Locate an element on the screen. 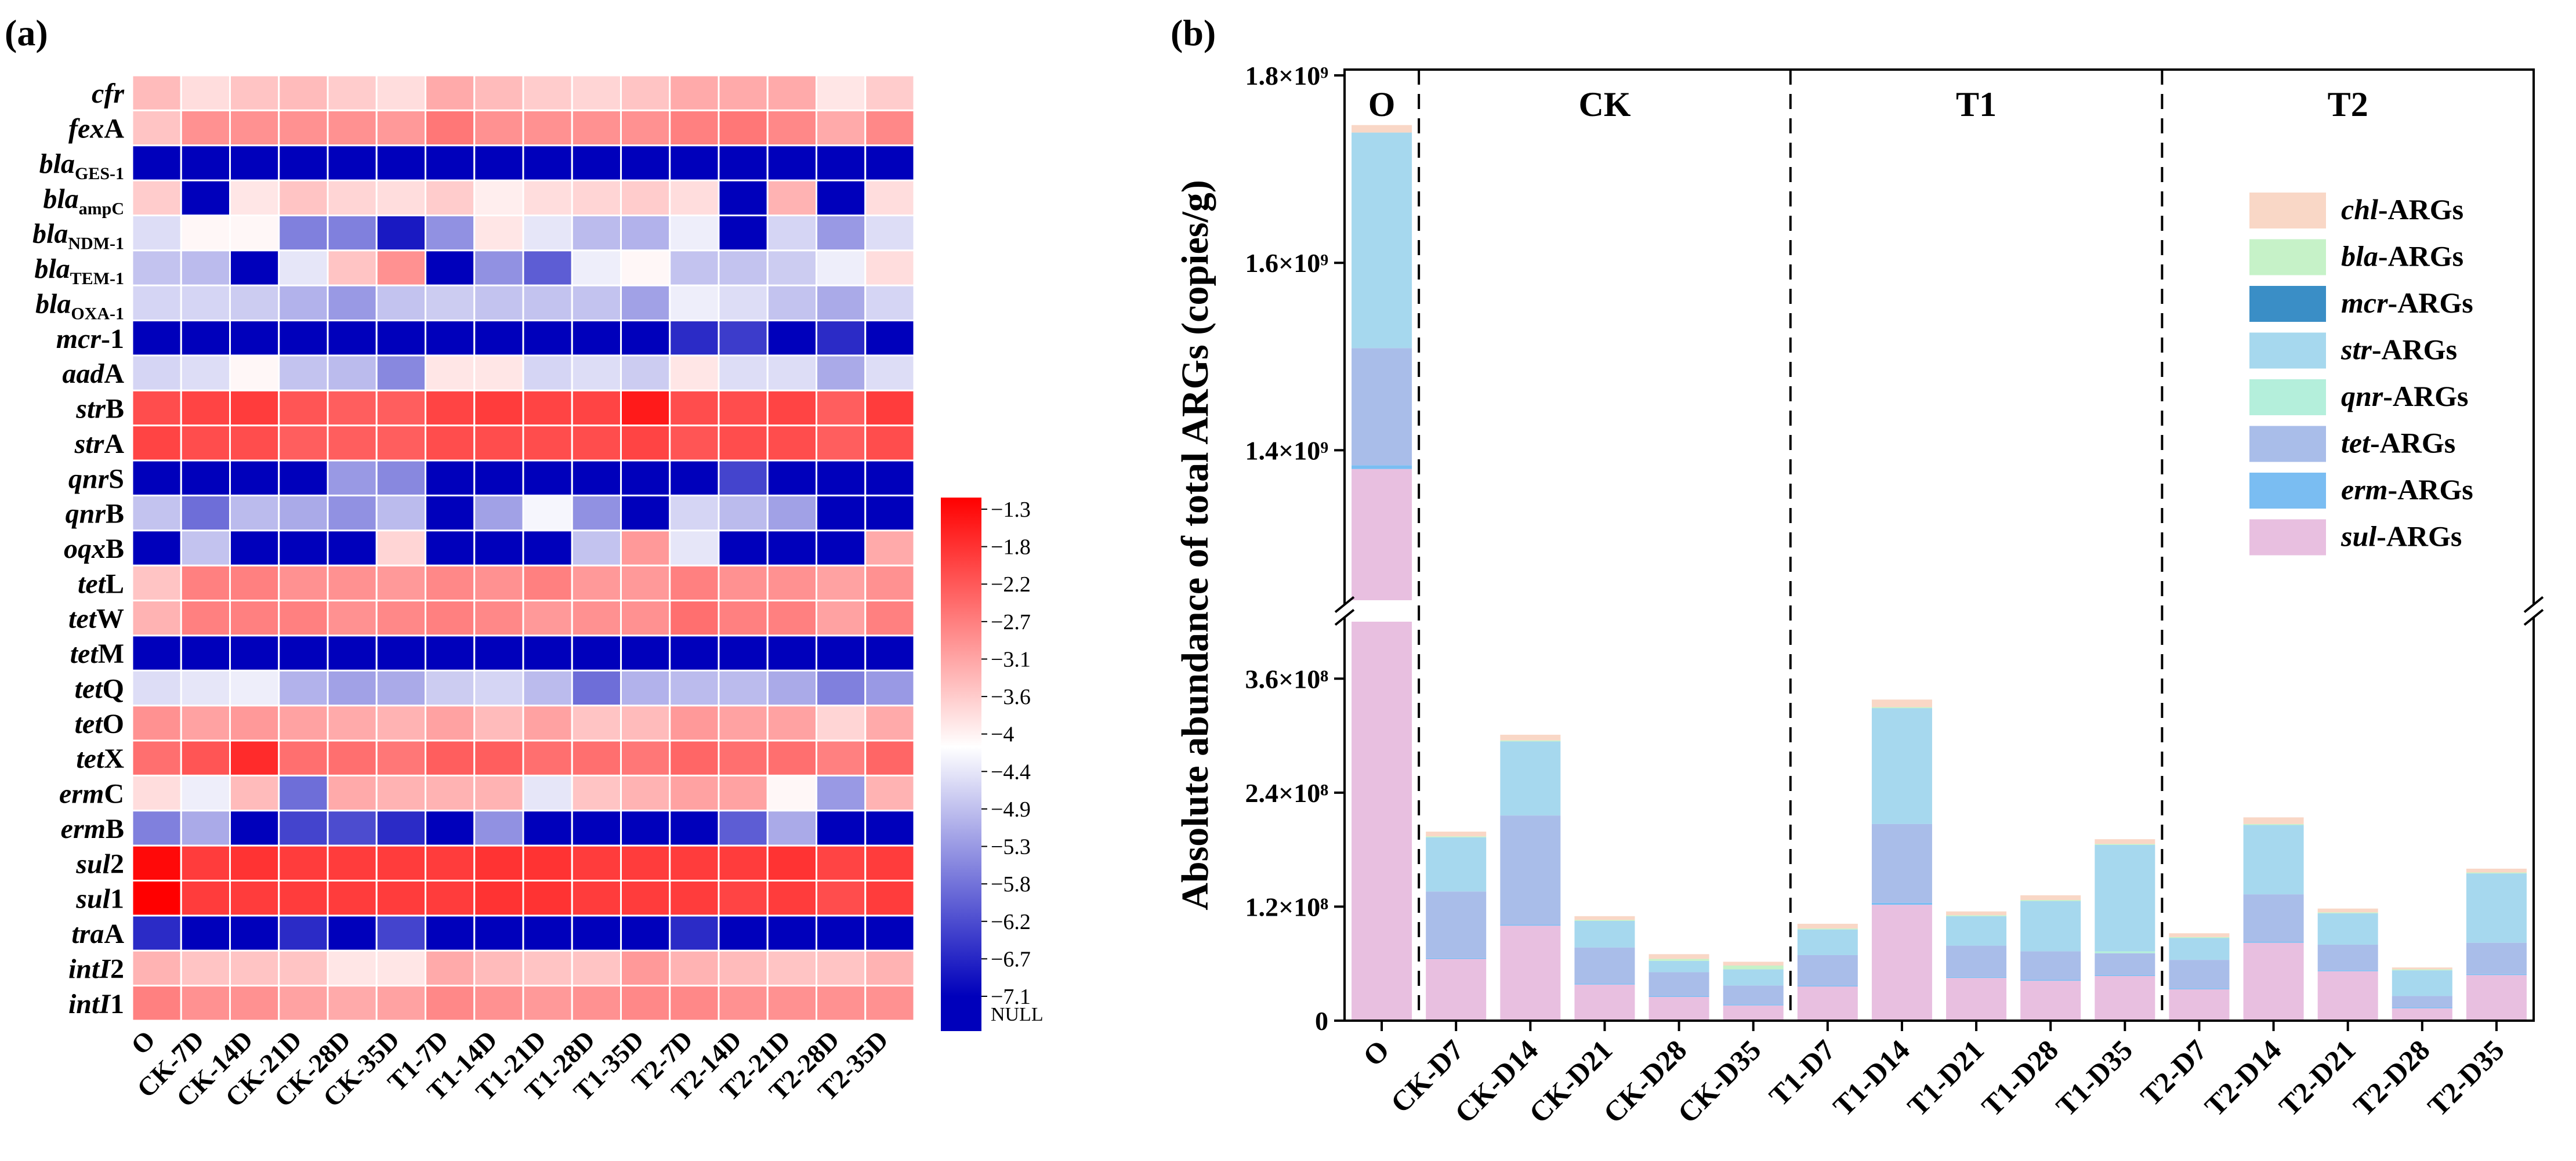 Image resolution: width=2576 pixels, height=1161 pixels. heatmap-row-label: strB is located at coordinates (100, 409).